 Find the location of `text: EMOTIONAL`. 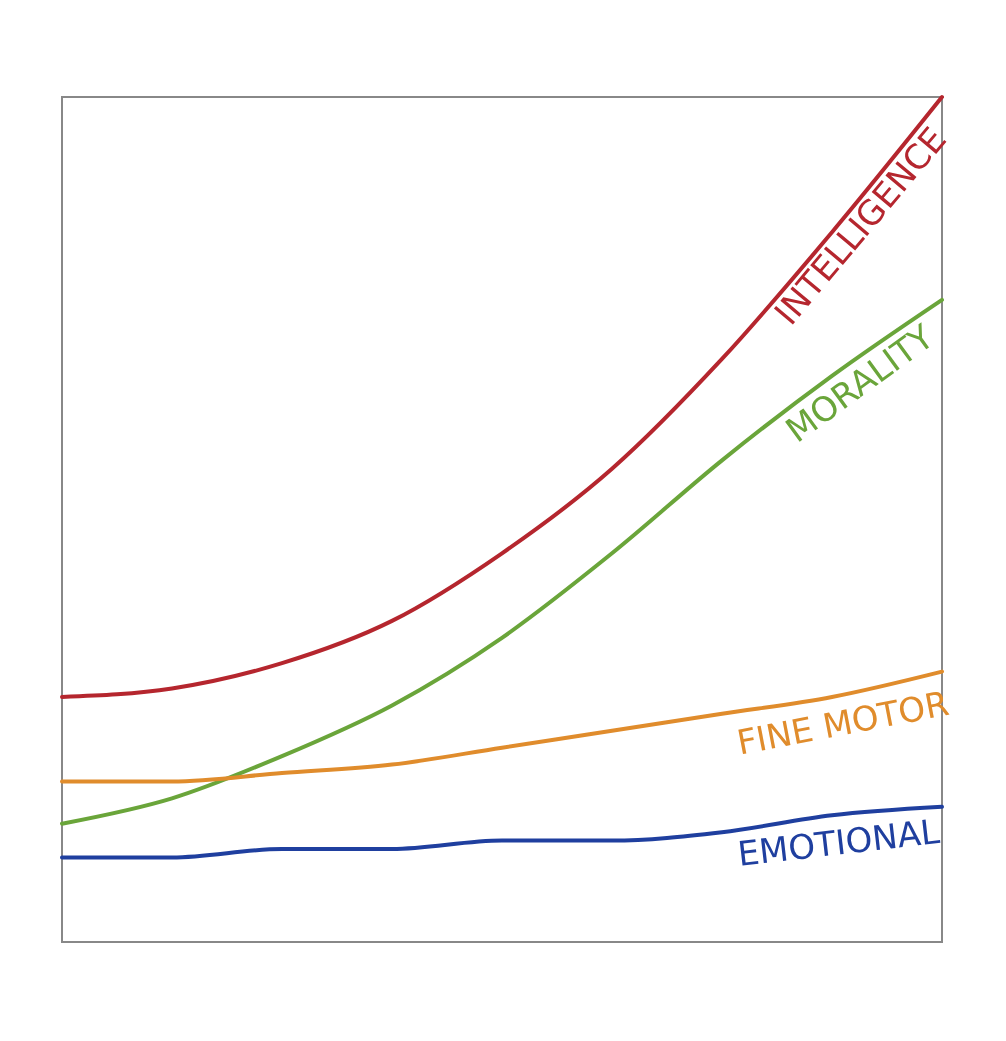

text: EMOTIONAL is located at coordinates (838, 842).